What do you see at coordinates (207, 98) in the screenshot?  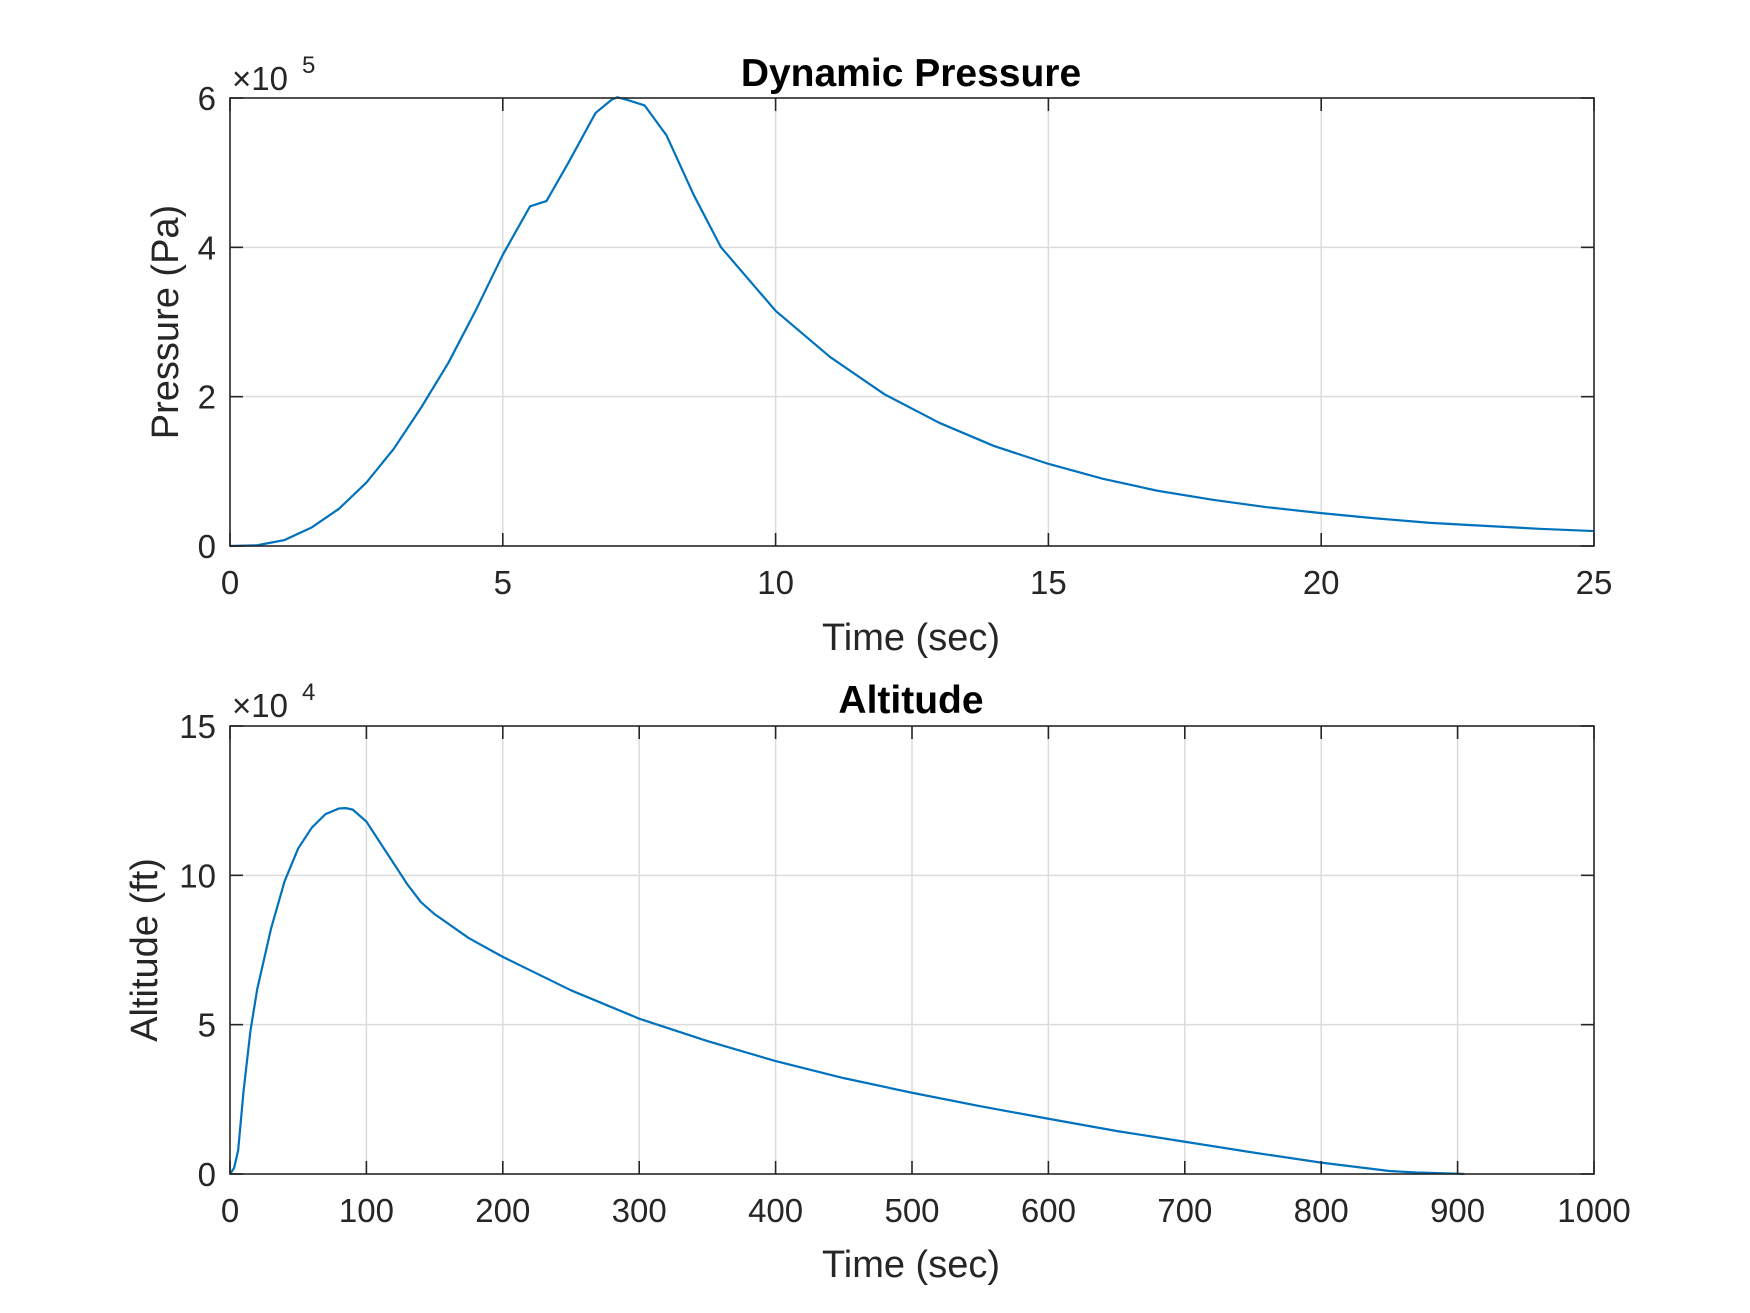 I see `y-tick-label: 6` at bounding box center [207, 98].